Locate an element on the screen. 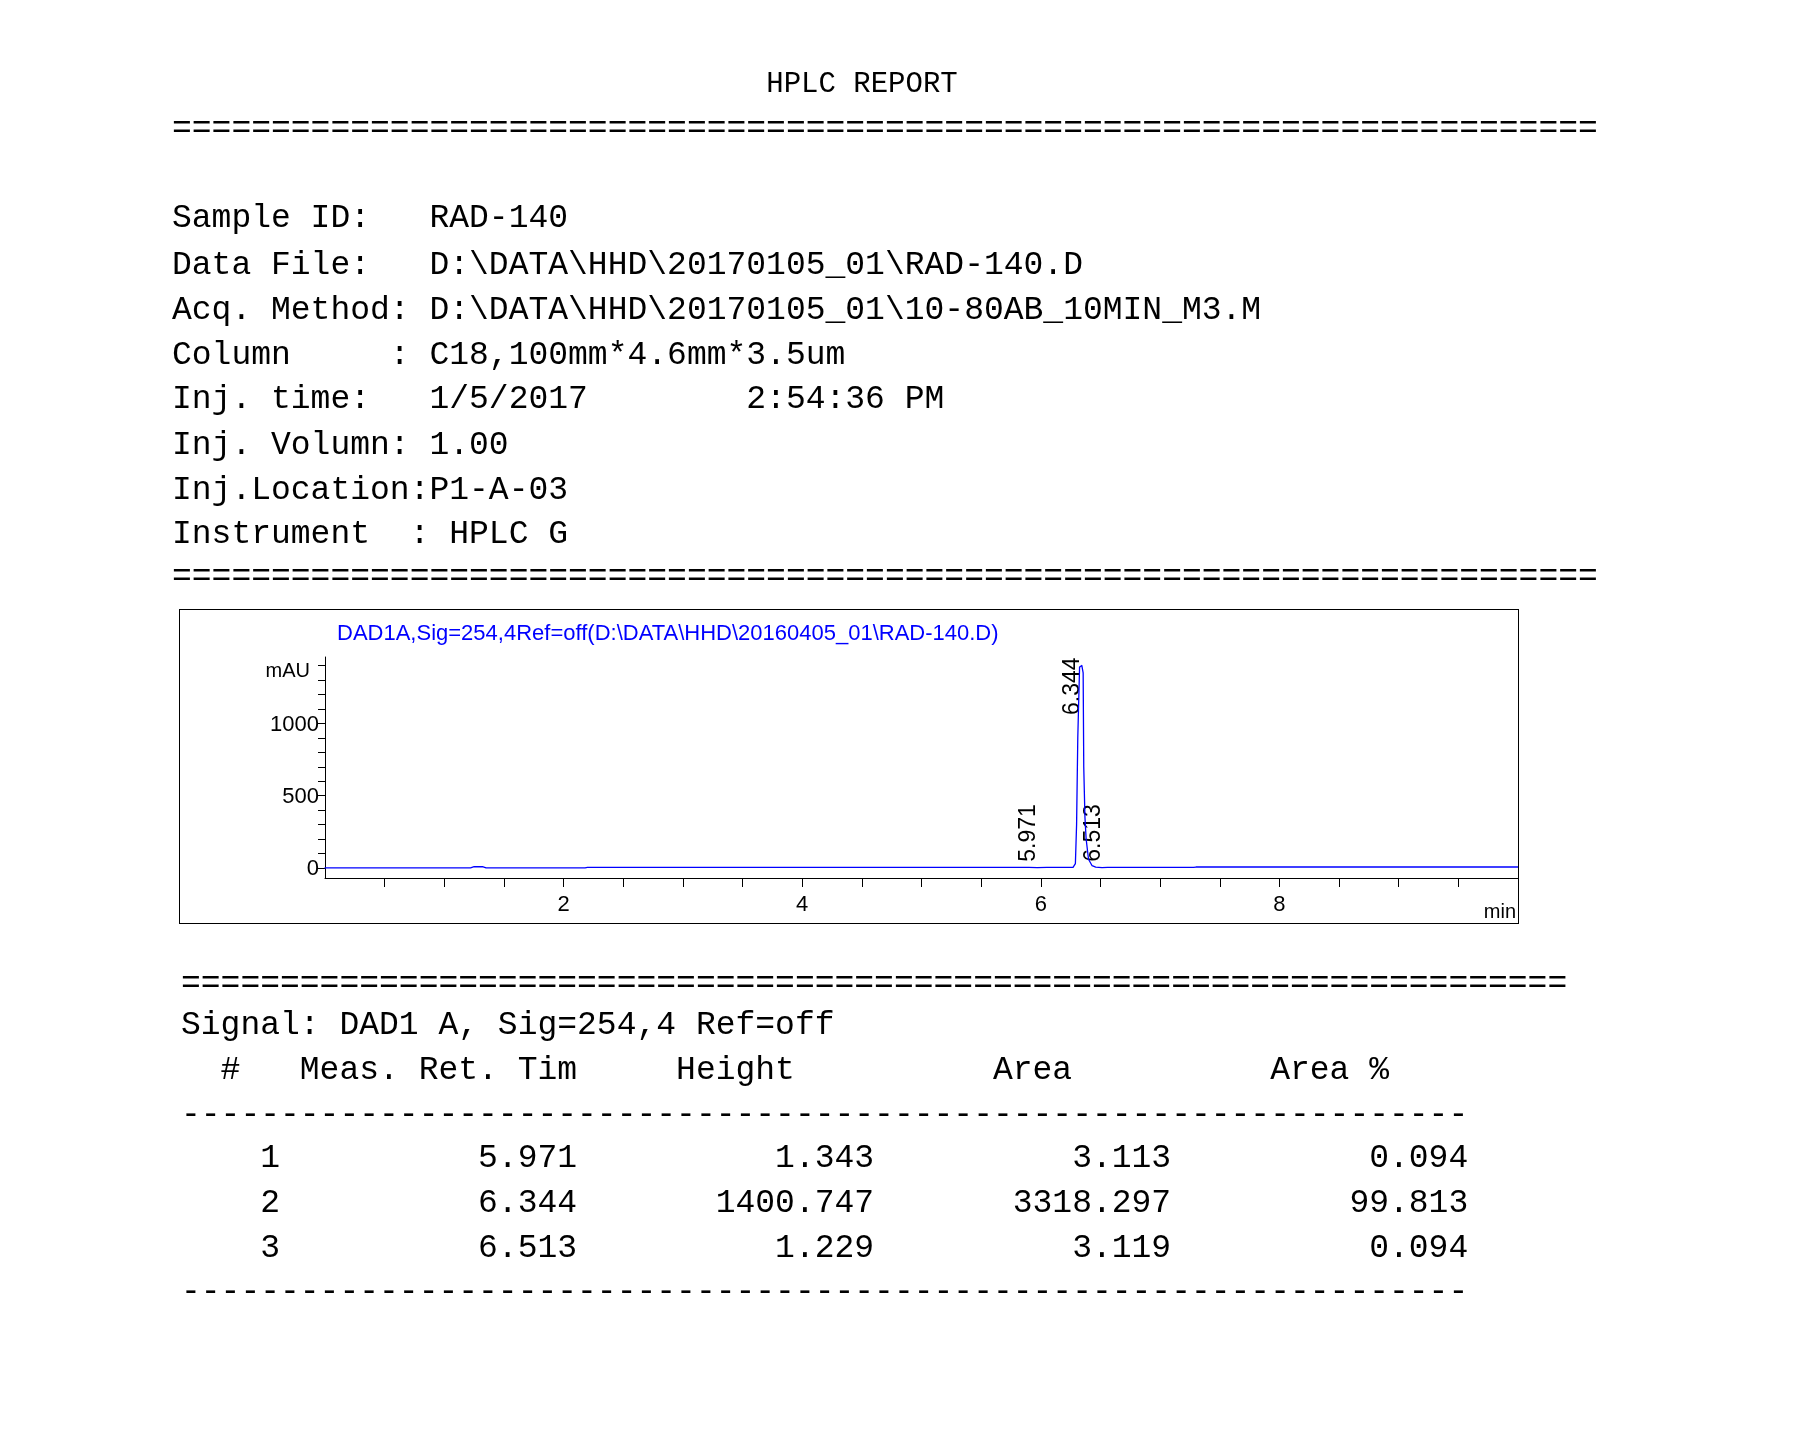 The image size is (1811, 1441). y-tick-label: 1000 is located at coordinates (294, 723).